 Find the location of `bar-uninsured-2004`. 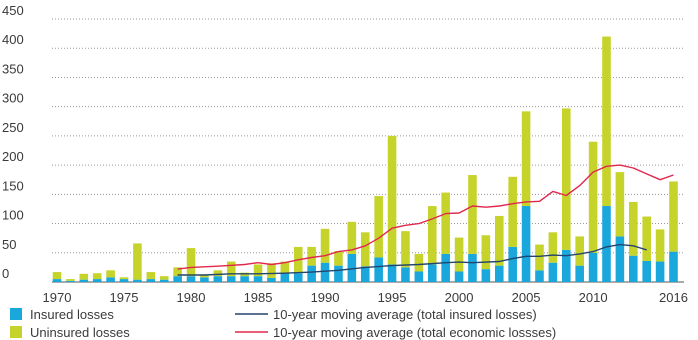

bar-uninsured-2004 is located at coordinates (512, 211).